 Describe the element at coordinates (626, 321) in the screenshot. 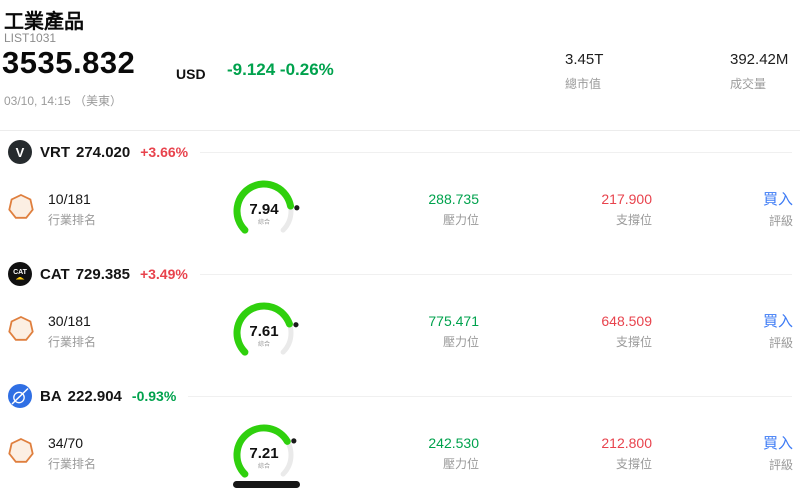

I see `support-value: 648.509` at that location.